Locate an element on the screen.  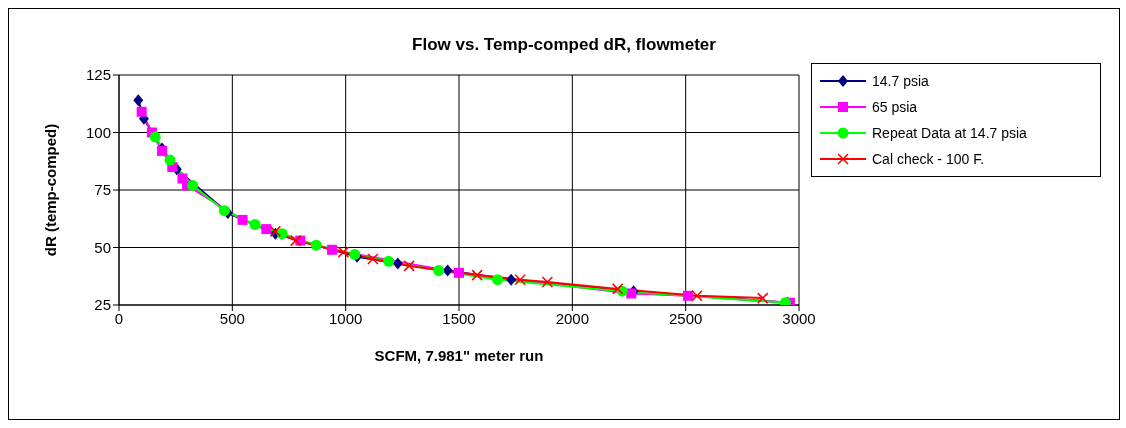
x-tick-label: 2500 is located at coordinates (685, 318).